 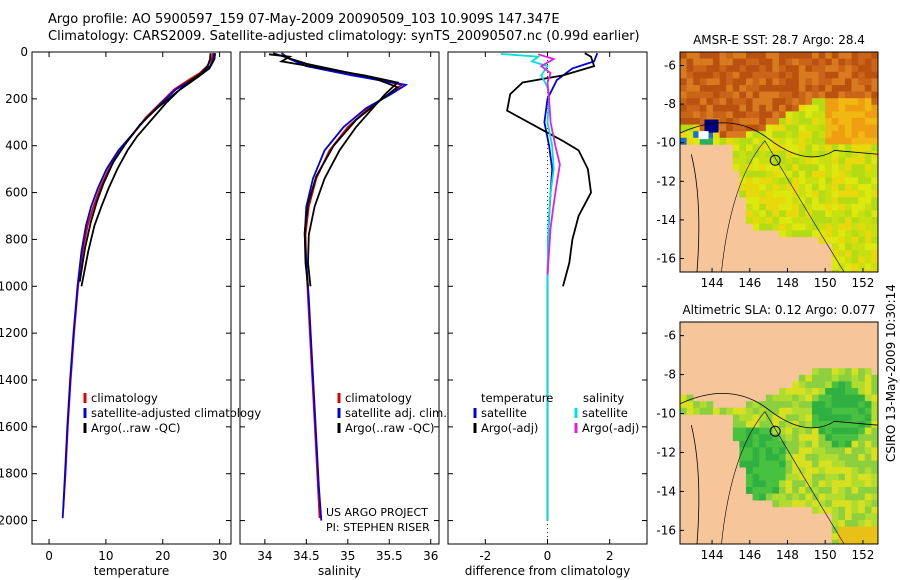 I want to click on credit-label: CSIRO 13-May-2009 10:30:14, so click(x=891, y=373).